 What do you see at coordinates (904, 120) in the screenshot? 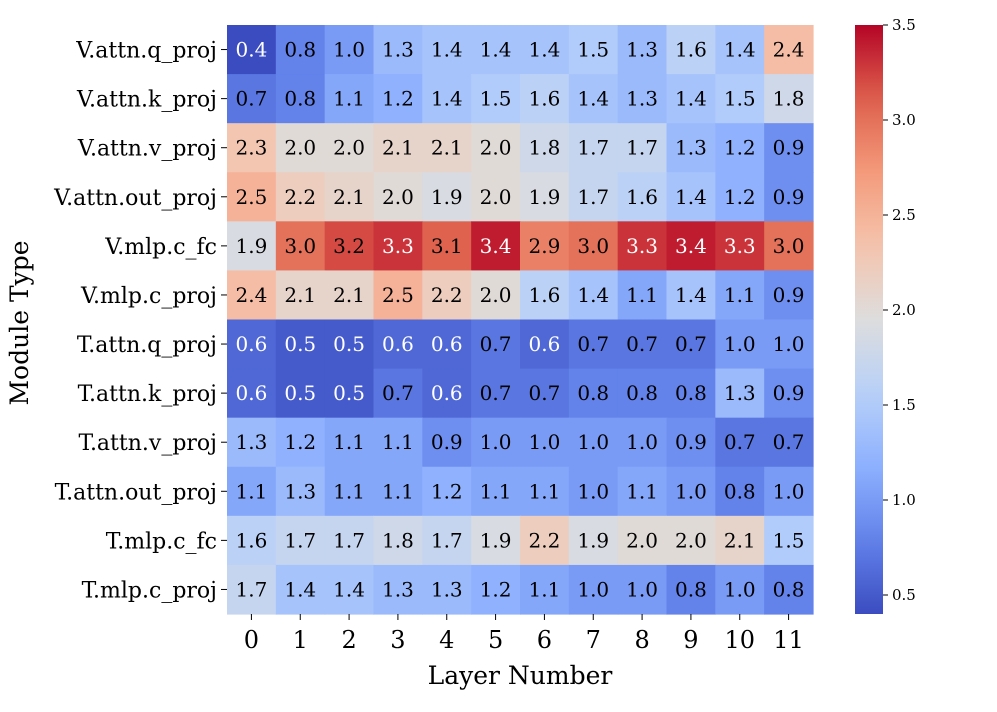
I see `colorbar-tick-label: 3.0` at bounding box center [904, 120].